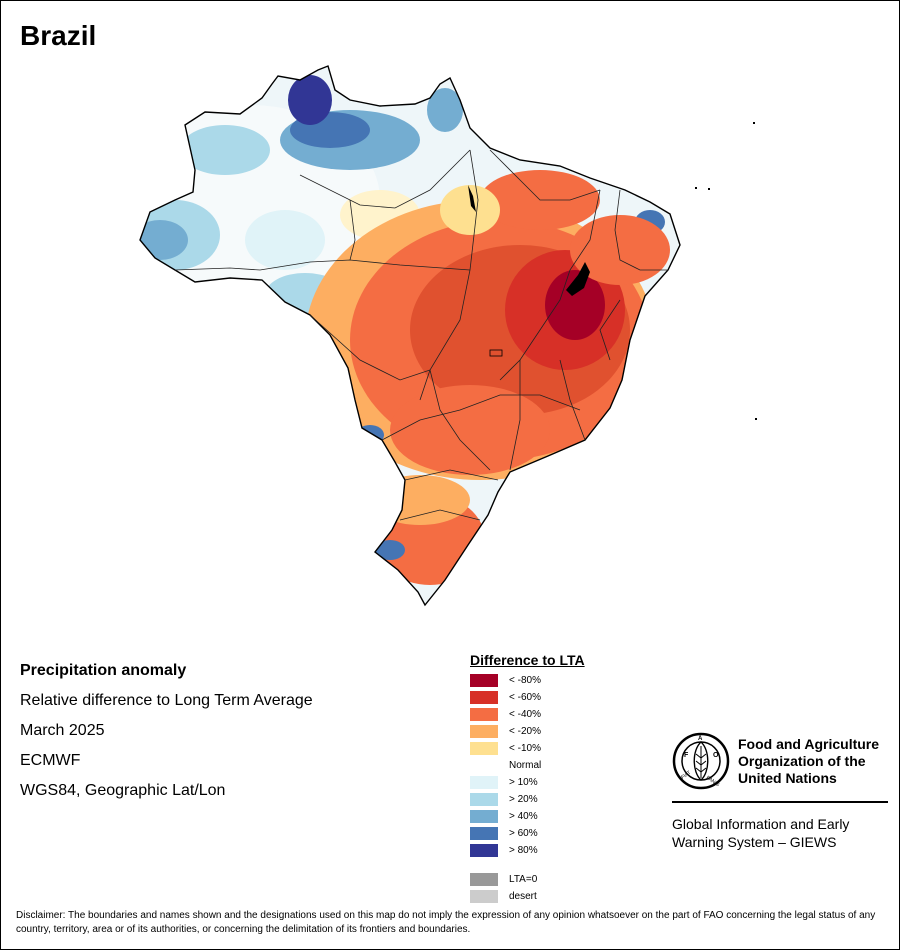 The width and height of the screenshot is (900, 950). Describe the element at coordinates (523, 896) in the screenshot. I see `legend-label: desert` at that location.